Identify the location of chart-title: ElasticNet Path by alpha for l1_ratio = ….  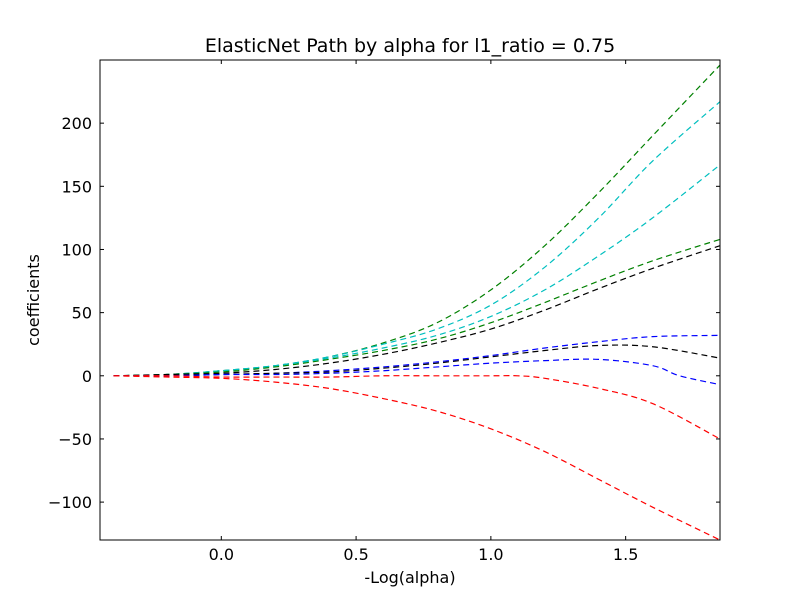
(410, 46).